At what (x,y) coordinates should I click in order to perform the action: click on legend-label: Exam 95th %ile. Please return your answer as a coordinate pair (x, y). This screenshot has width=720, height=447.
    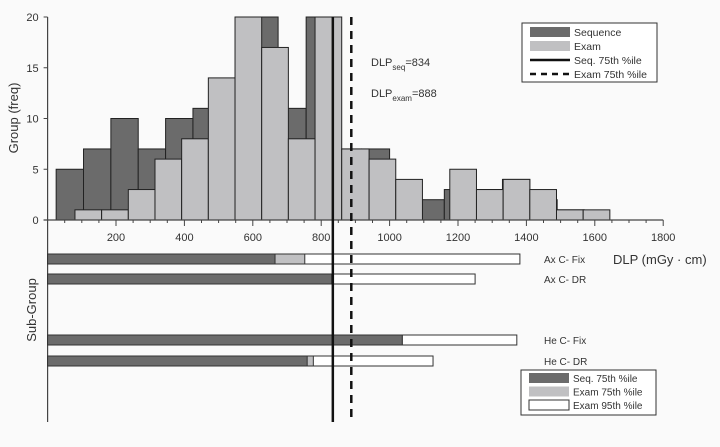
    Looking at the image, I should click on (608, 406).